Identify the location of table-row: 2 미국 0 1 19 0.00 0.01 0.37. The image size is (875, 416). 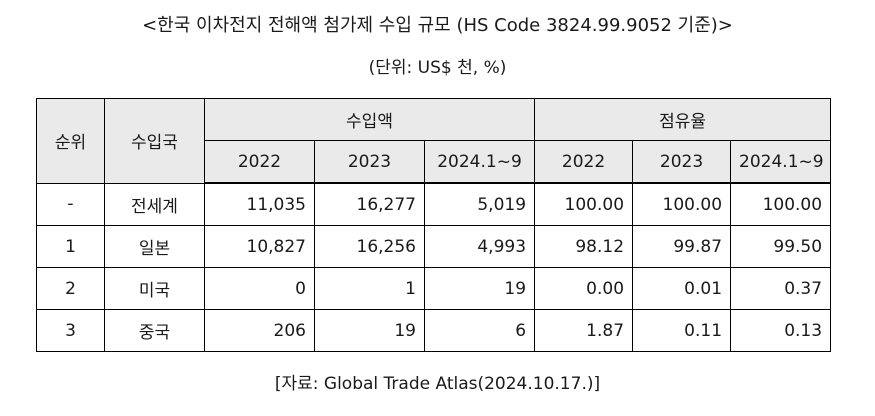
(434, 288).